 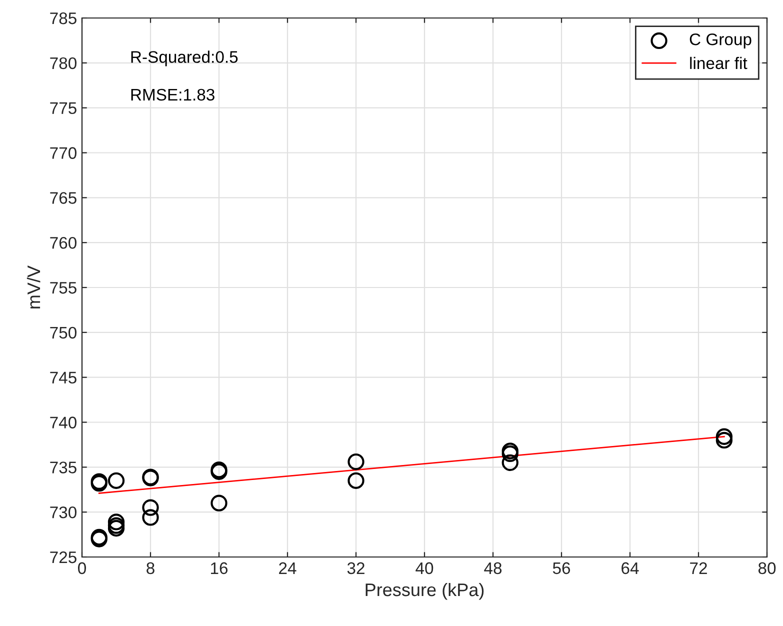 I want to click on y-tick-label: 725, so click(x=63, y=557).